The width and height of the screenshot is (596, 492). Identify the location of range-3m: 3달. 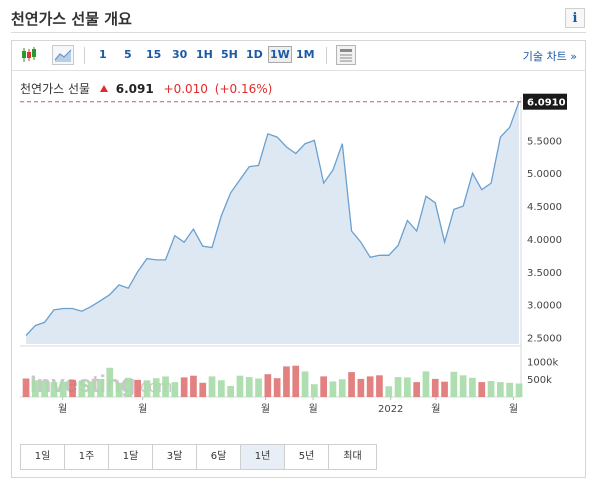
(175, 457).